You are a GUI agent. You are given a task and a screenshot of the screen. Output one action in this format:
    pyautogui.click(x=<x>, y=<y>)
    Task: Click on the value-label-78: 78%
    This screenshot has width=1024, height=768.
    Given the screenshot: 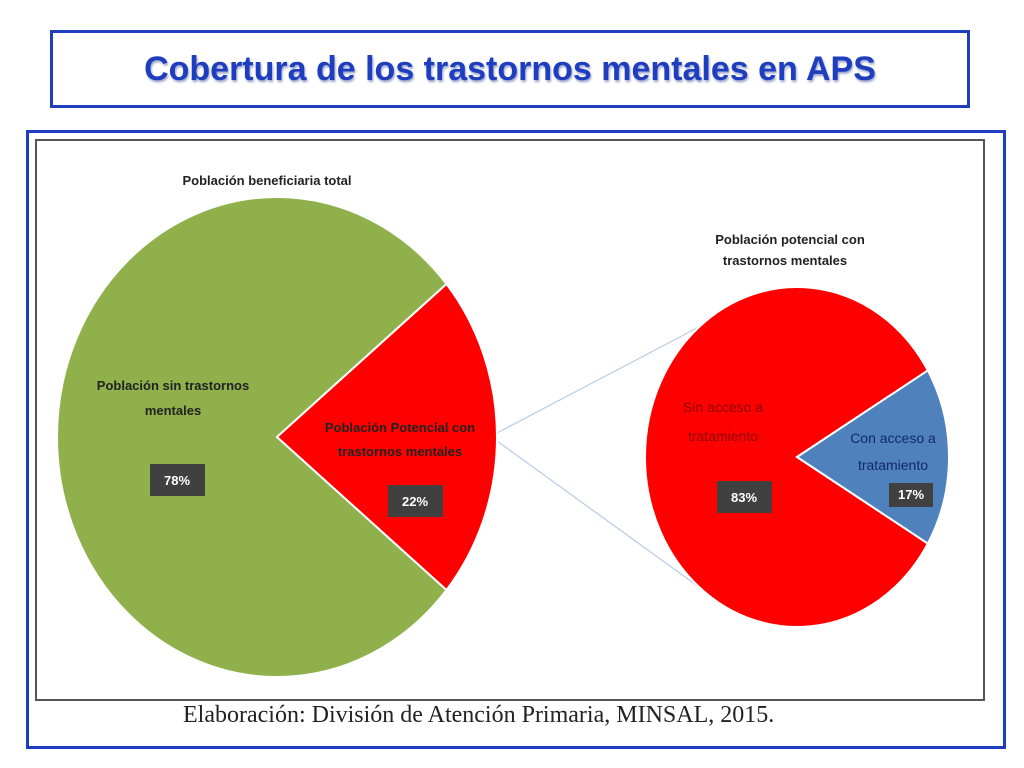 What is the action you would take?
    pyautogui.click(x=177, y=480)
    